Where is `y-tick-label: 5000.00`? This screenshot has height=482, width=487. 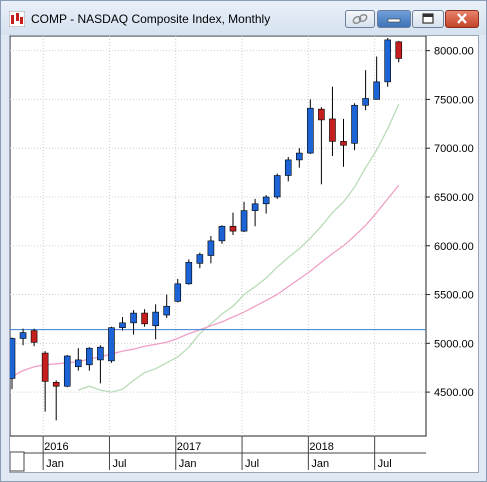
y-tick-label: 5000.00 is located at coordinates (454, 344).